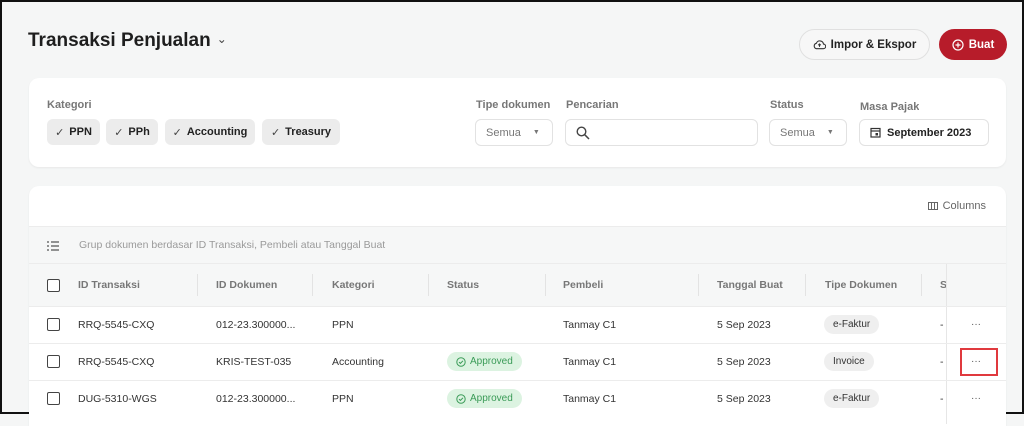  What do you see at coordinates (119, 40) in the screenshot?
I see `page-title: Transaksi Penjualan` at bounding box center [119, 40].